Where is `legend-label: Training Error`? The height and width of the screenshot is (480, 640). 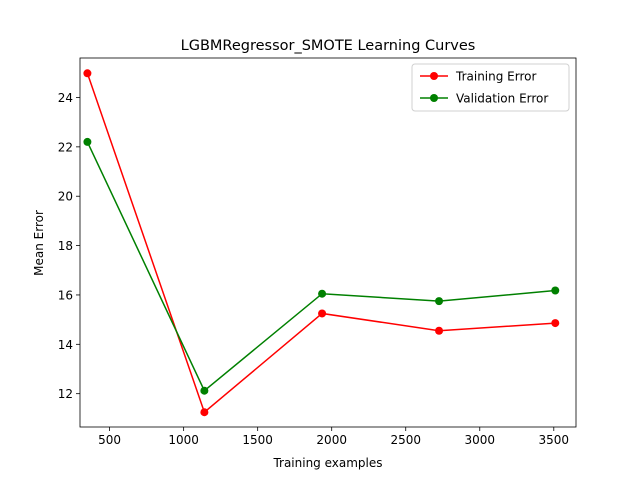 legend-label: Training Error is located at coordinates (495, 77).